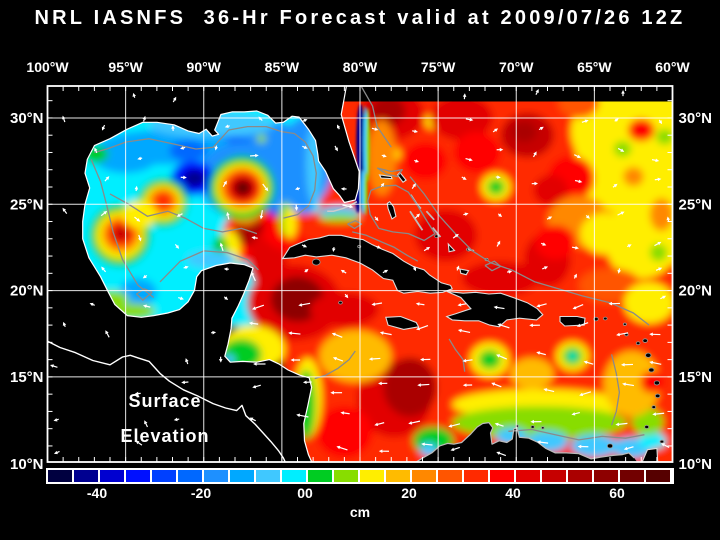  I want to click on lon-tick-label: 75°W, so click(438, 67).